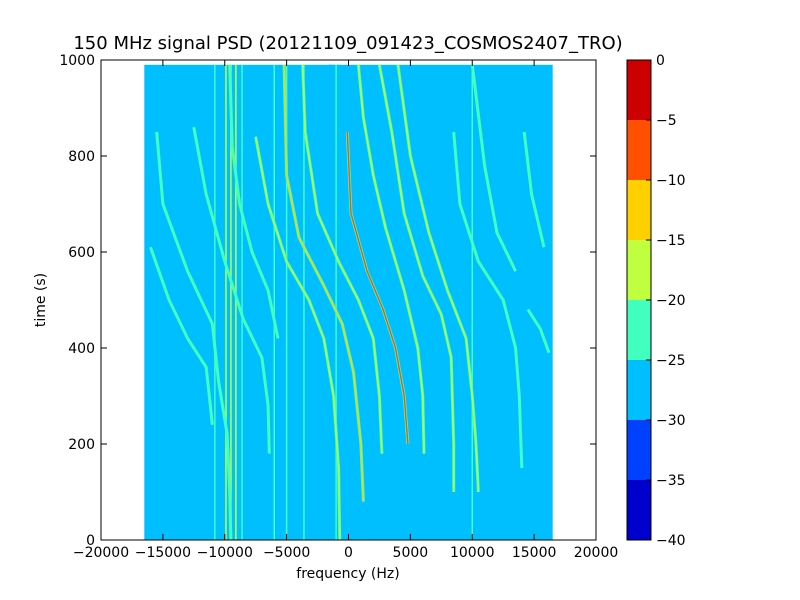 The image size is (800, 600). What do you see at coordinates (671, 241) in the screenshot?
I see `colorbar-tick-label: −15` at bounding box center [671, 241].